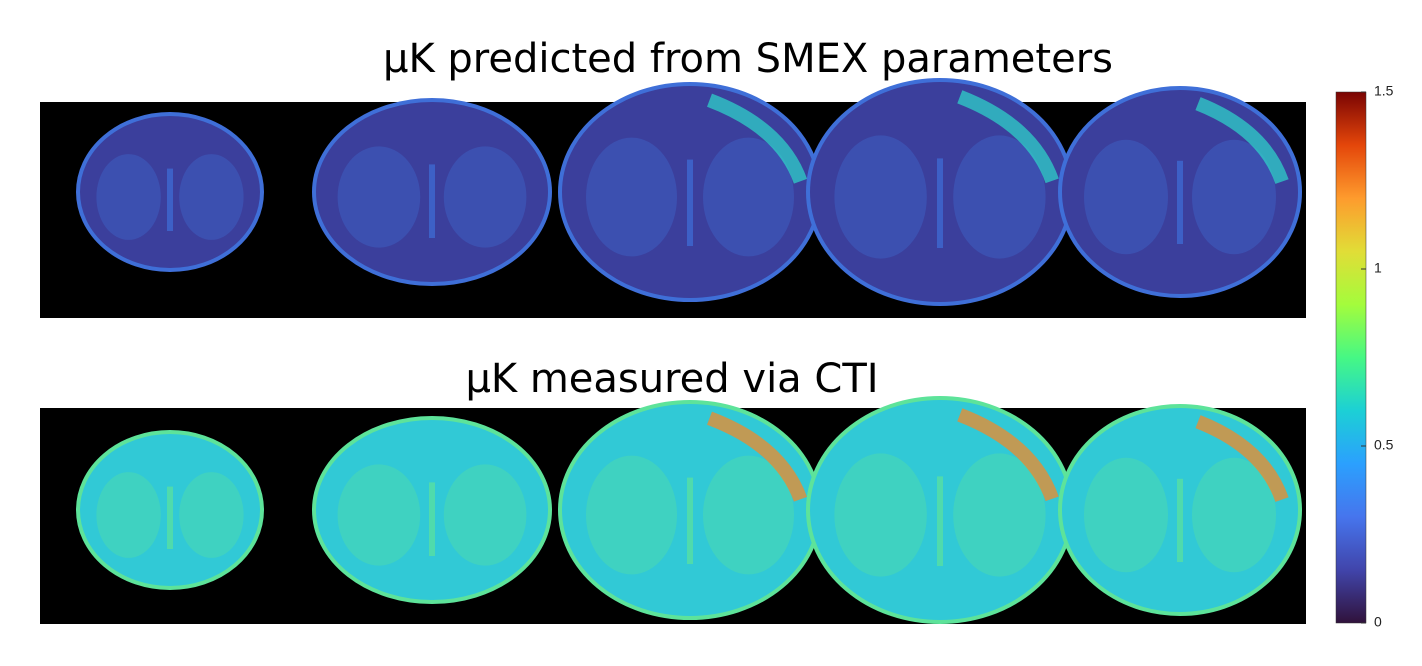 The image size is (1422, 666). Describe the element at coordinates (1351, 357) in the screenshot. I see `colorbar` at that location.